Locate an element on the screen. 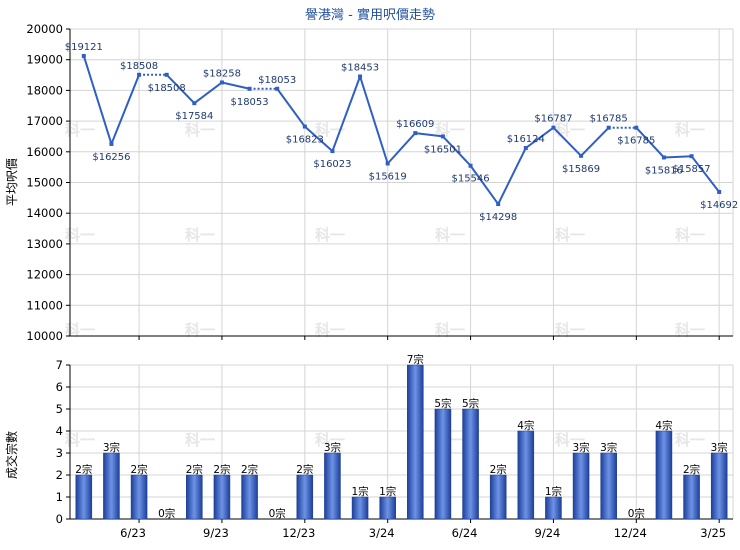 The height and width of the screenshot is (550, 740). count-axis-title: 成交宗數 is located at coordinates (11, 455).